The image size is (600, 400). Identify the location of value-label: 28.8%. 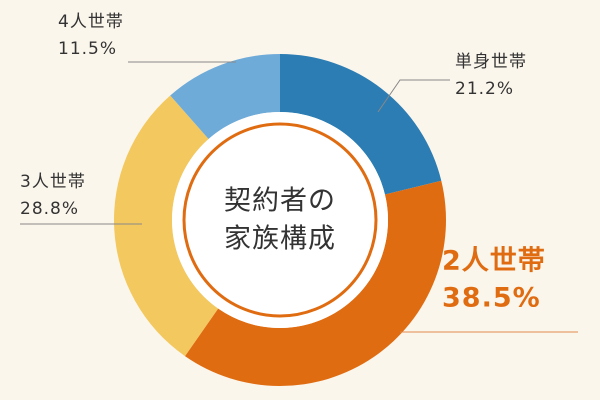
(49, 209).